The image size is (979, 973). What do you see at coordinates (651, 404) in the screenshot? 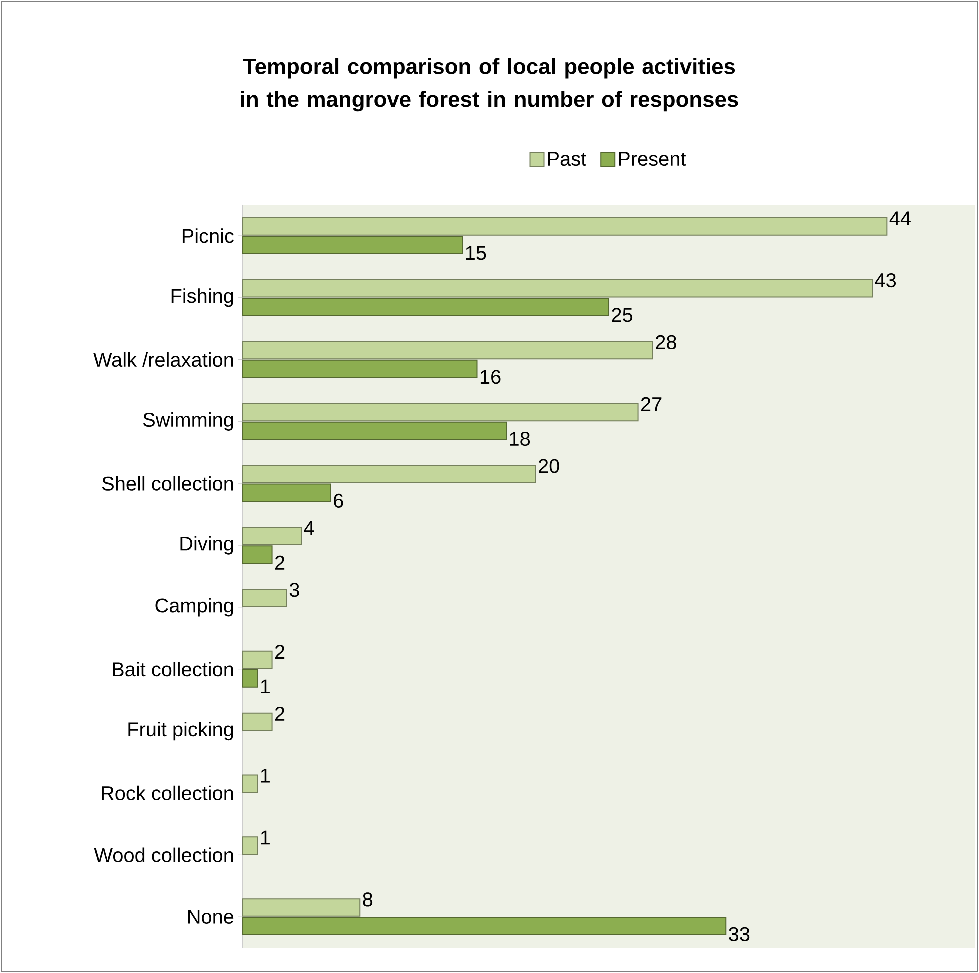
I see `data-label: 27` at bounding box center [651, 404].